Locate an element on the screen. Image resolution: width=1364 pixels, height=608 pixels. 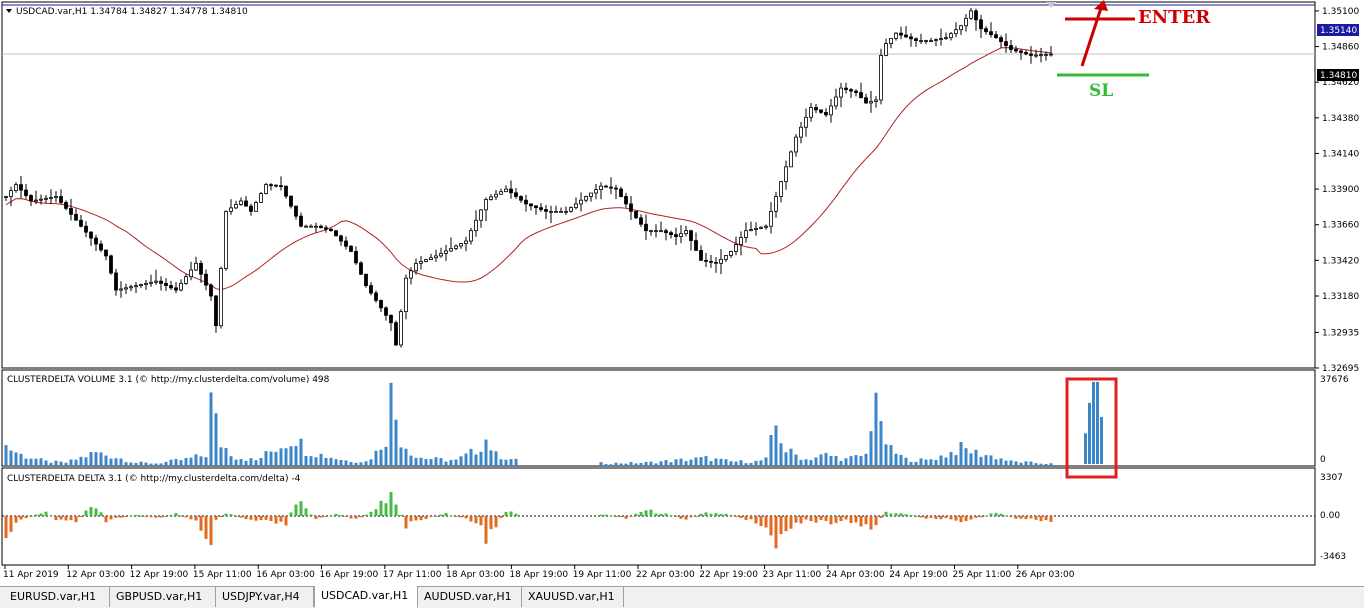
tab-xauusd-var-h1: XAUUSD.var,H1 is located at coordinates (573, 597).